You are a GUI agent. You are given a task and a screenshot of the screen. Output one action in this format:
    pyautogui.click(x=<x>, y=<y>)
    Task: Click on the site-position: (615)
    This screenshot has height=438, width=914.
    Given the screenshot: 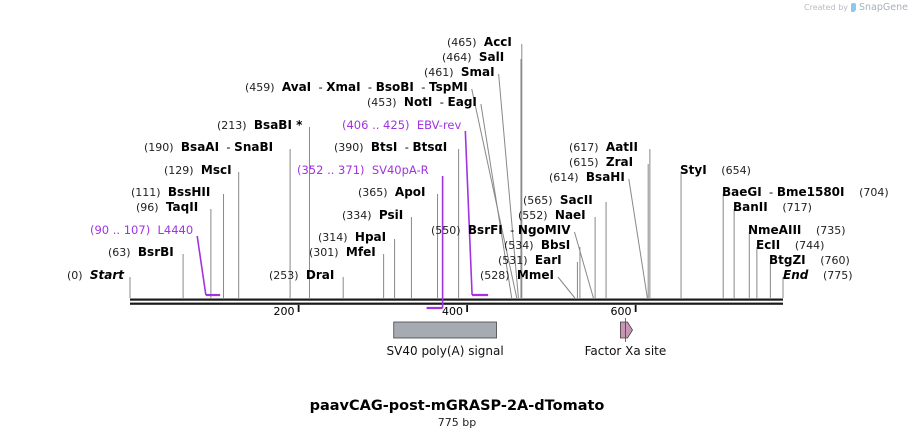 What is the action you would take?
    pyautogui.click(x=584, y=162)
    